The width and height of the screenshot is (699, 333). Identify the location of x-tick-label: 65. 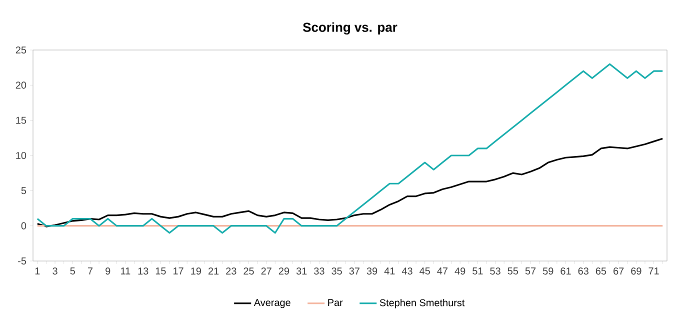
(601, 271).